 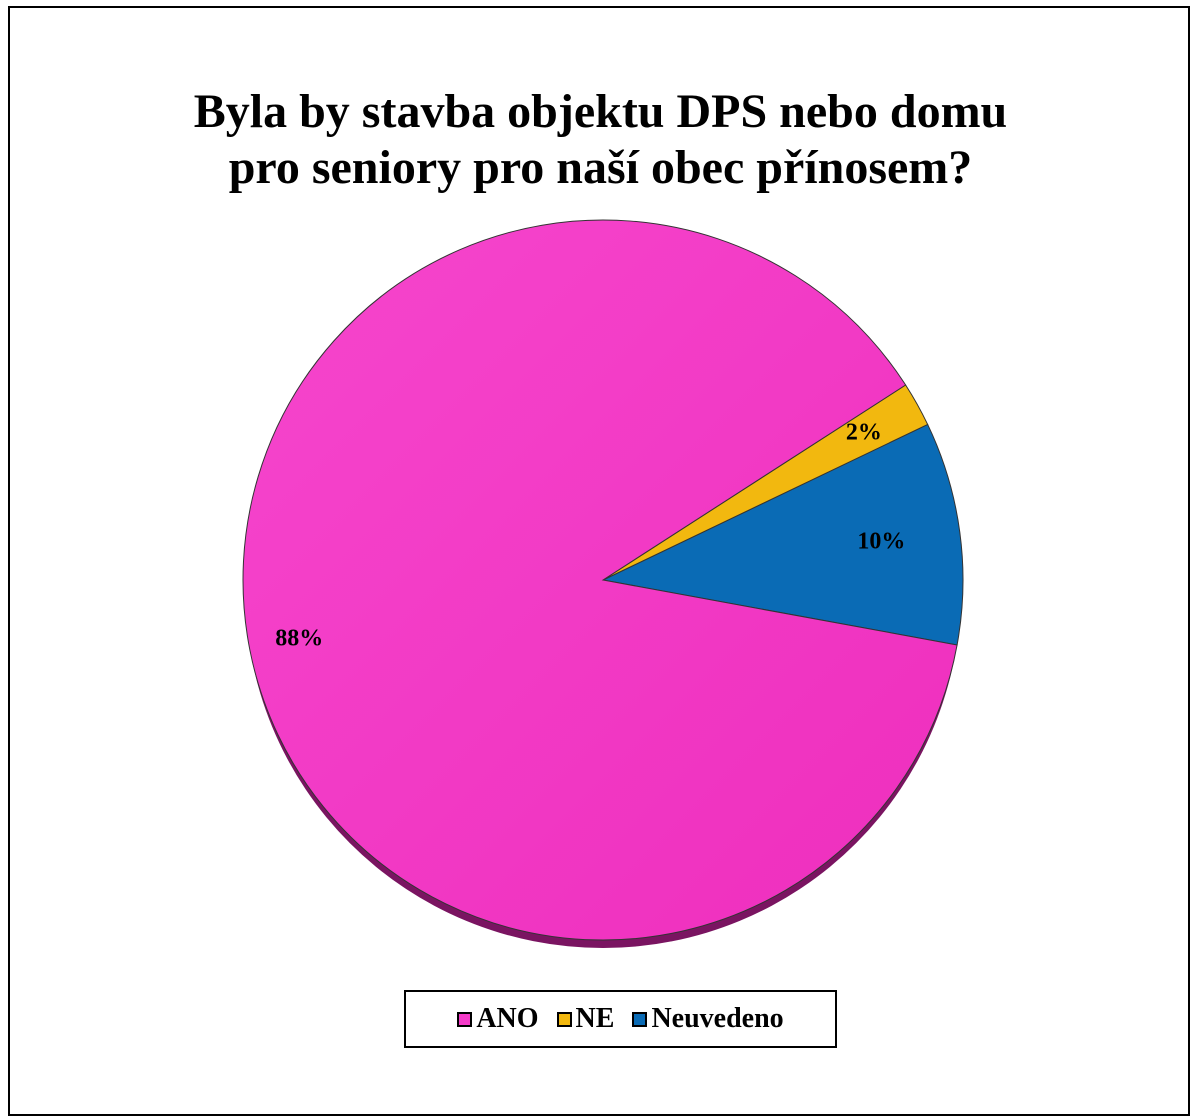 I want to click on chart-title-line-2: pro seniory pro naší obec přínosem?, so click(x=600, y=167).